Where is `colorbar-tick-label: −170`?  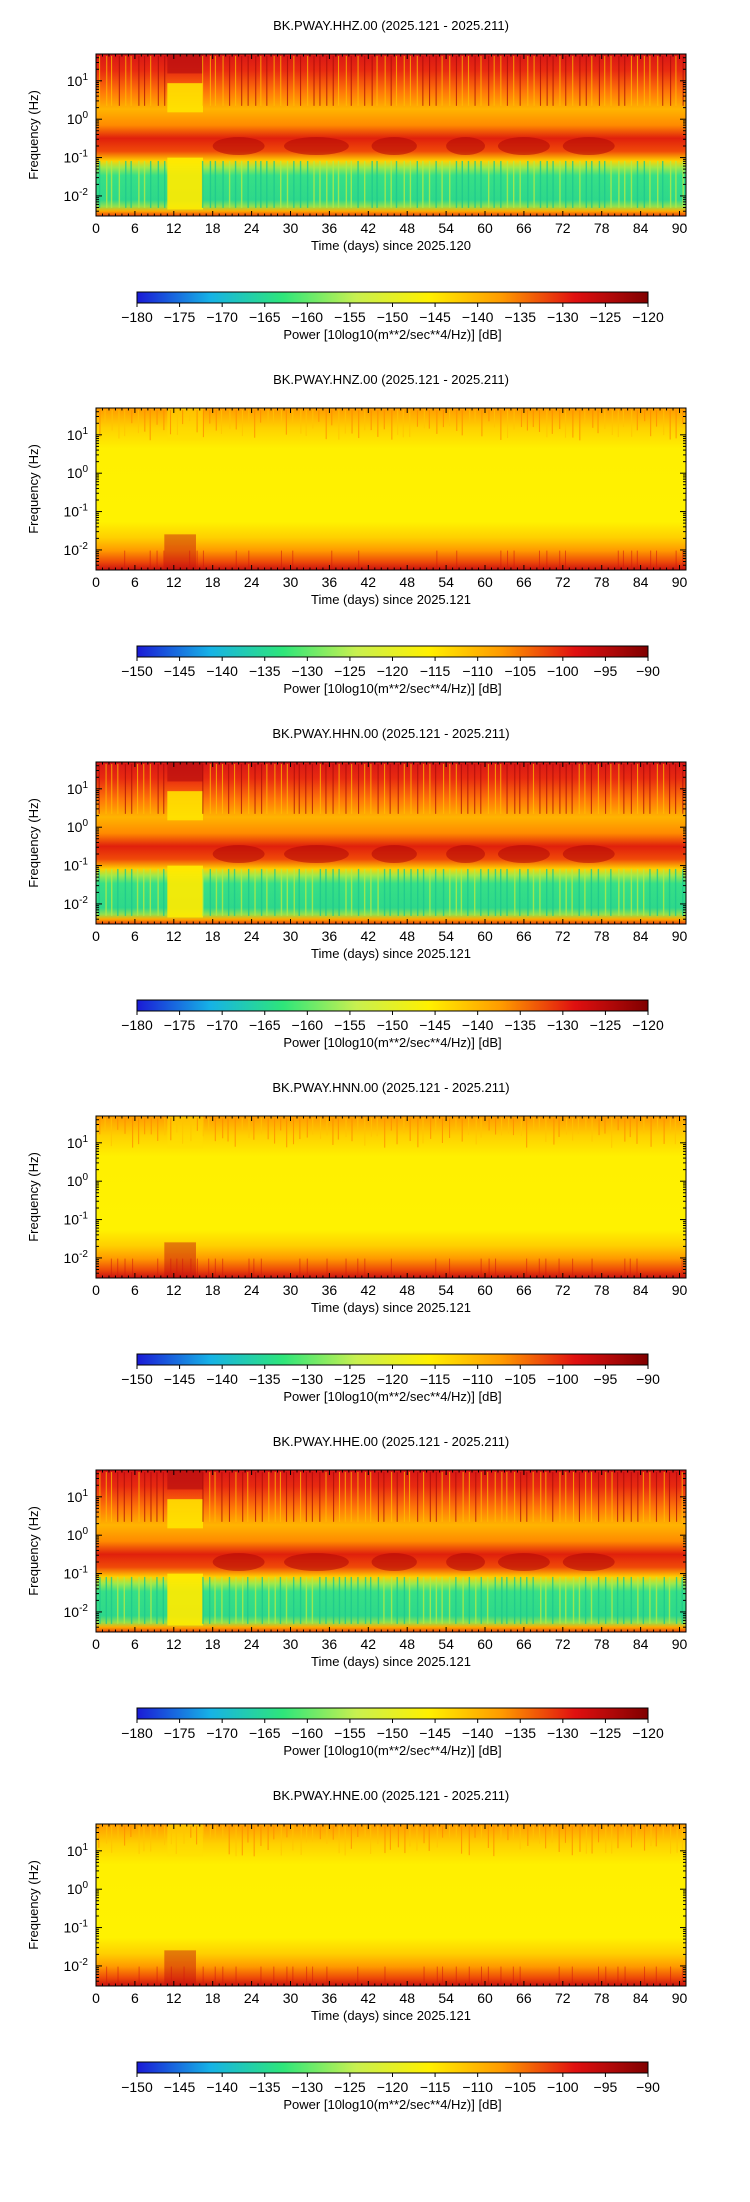
colorbar-tick-label: −170 is located at coordinates (222, 1025).